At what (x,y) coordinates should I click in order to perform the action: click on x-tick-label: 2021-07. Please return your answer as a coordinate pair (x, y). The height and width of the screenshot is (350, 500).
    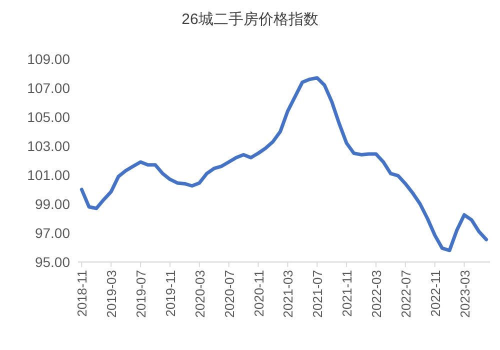
    Looking at the image, I should click on (318, 294).